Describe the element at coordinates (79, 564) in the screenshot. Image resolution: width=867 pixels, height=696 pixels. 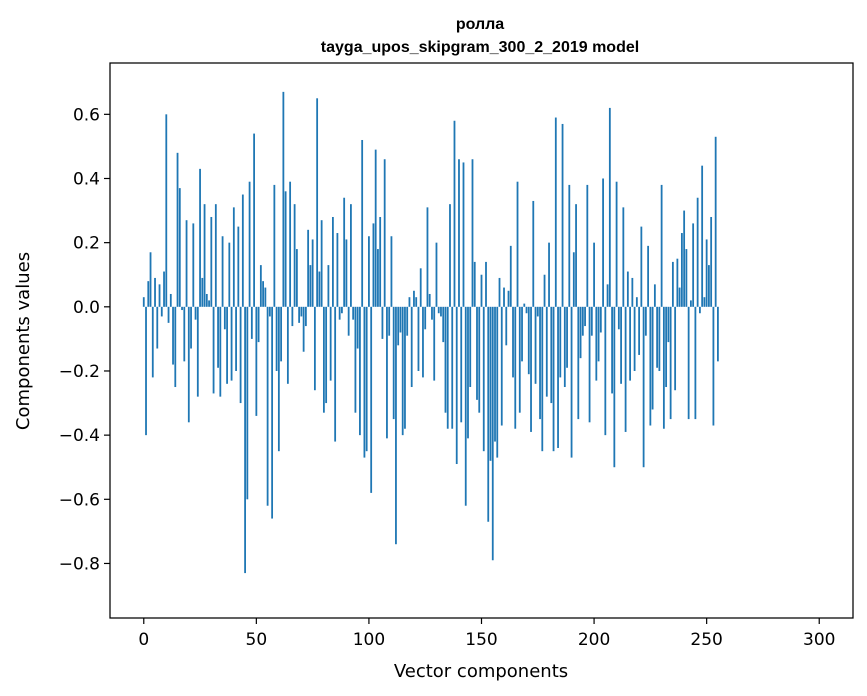
I see `y-tick-label: −0.8` at that location.